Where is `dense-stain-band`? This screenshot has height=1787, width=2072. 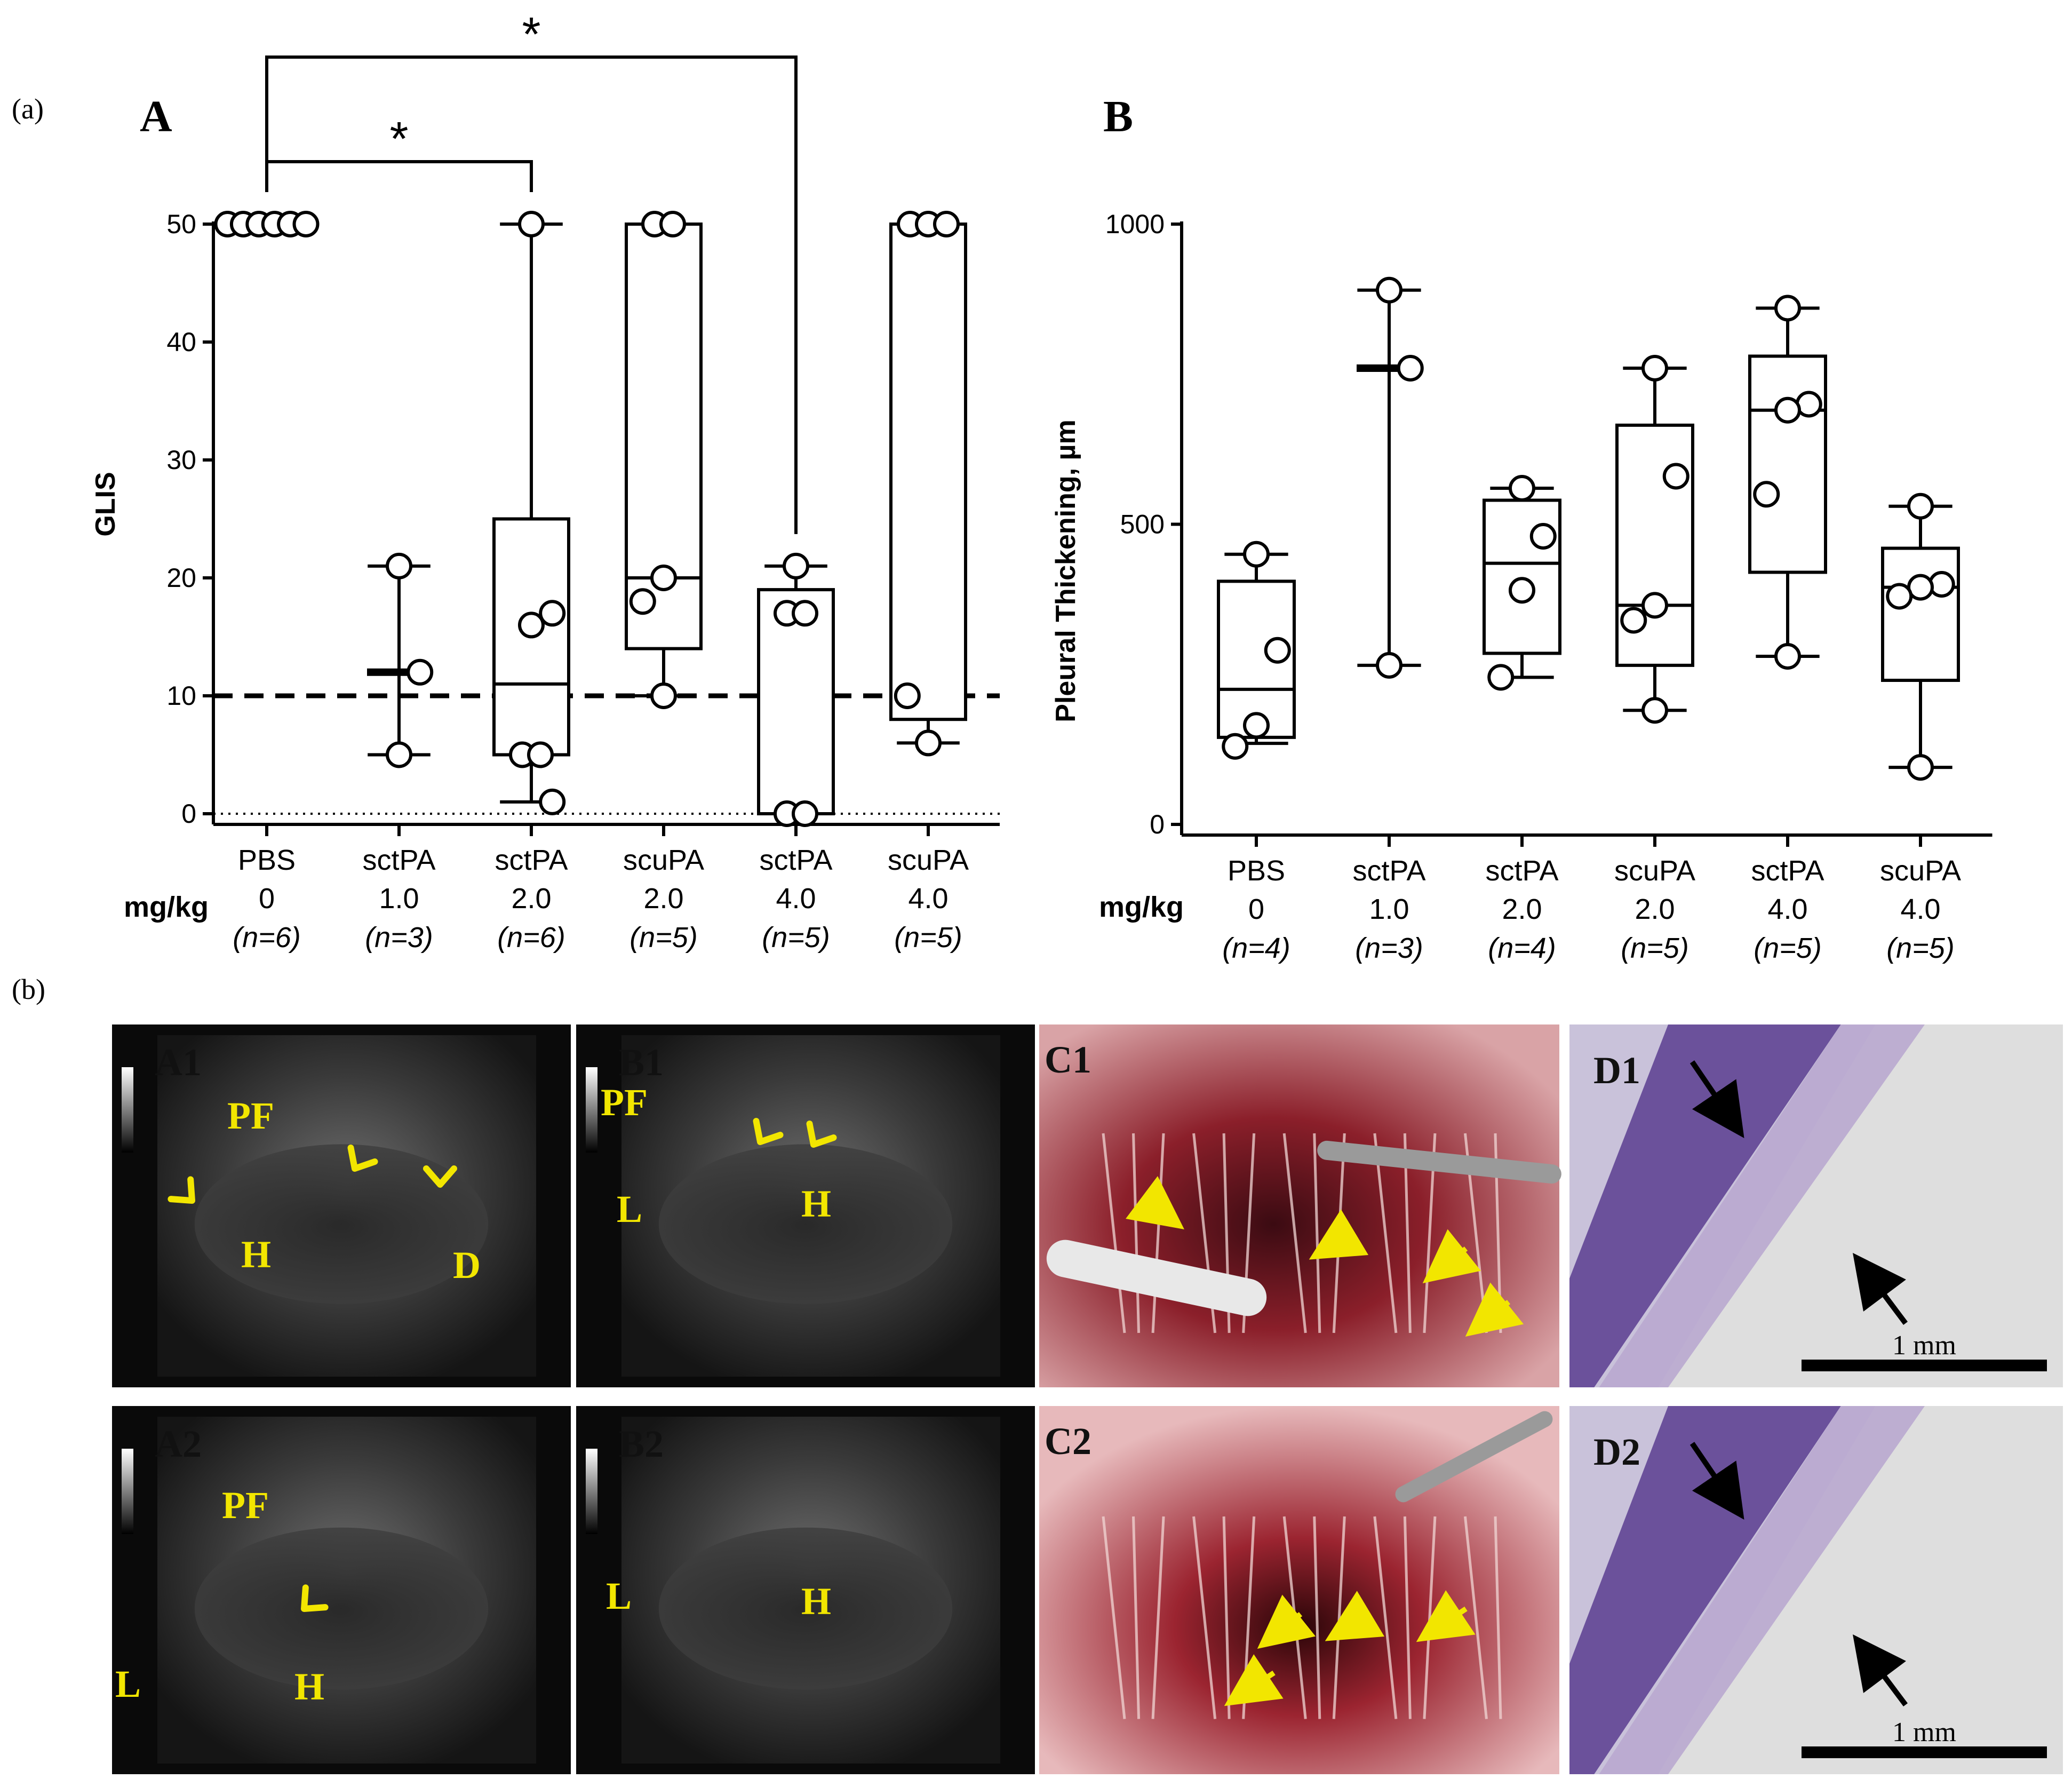 dense-stain-band is located at coordinates (1705, 1590).